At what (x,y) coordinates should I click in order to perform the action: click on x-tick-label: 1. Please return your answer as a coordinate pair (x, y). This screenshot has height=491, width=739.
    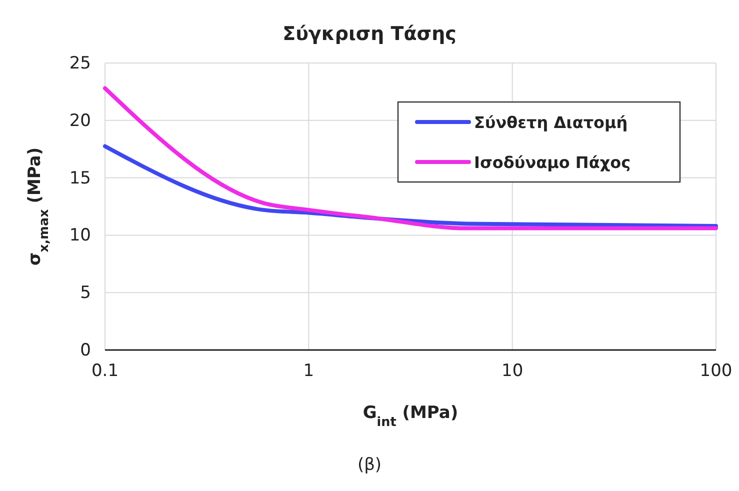
    Looking at the image, I should click on (308, 371).